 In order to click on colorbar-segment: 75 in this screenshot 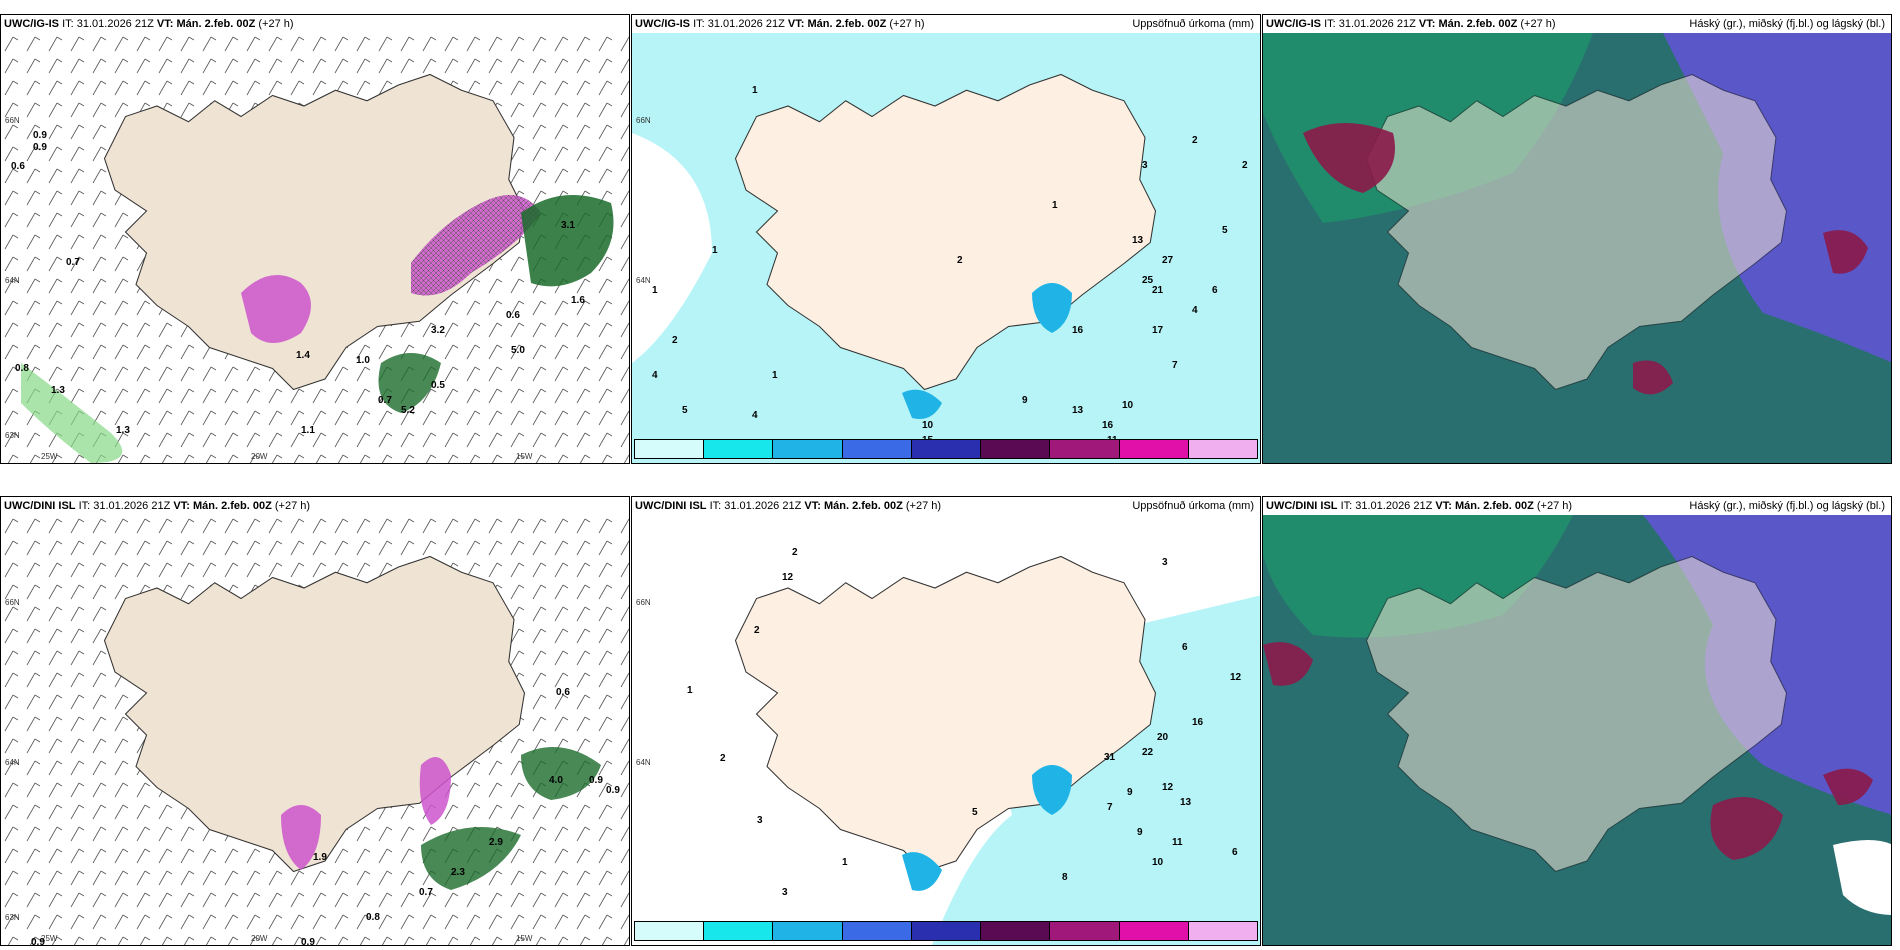, I will do `click(946, 451)`.